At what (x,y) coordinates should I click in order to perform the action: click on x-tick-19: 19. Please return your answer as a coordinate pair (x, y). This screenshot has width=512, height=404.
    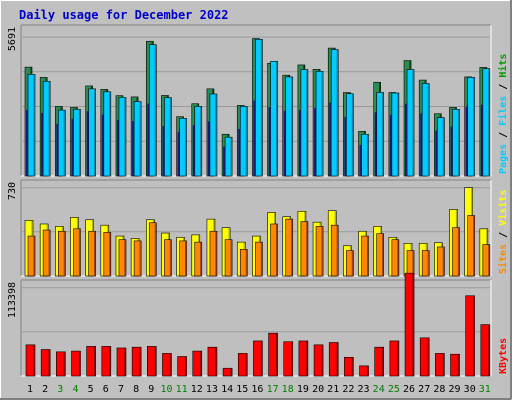
    Looking at the image, I should click on (303, 389).